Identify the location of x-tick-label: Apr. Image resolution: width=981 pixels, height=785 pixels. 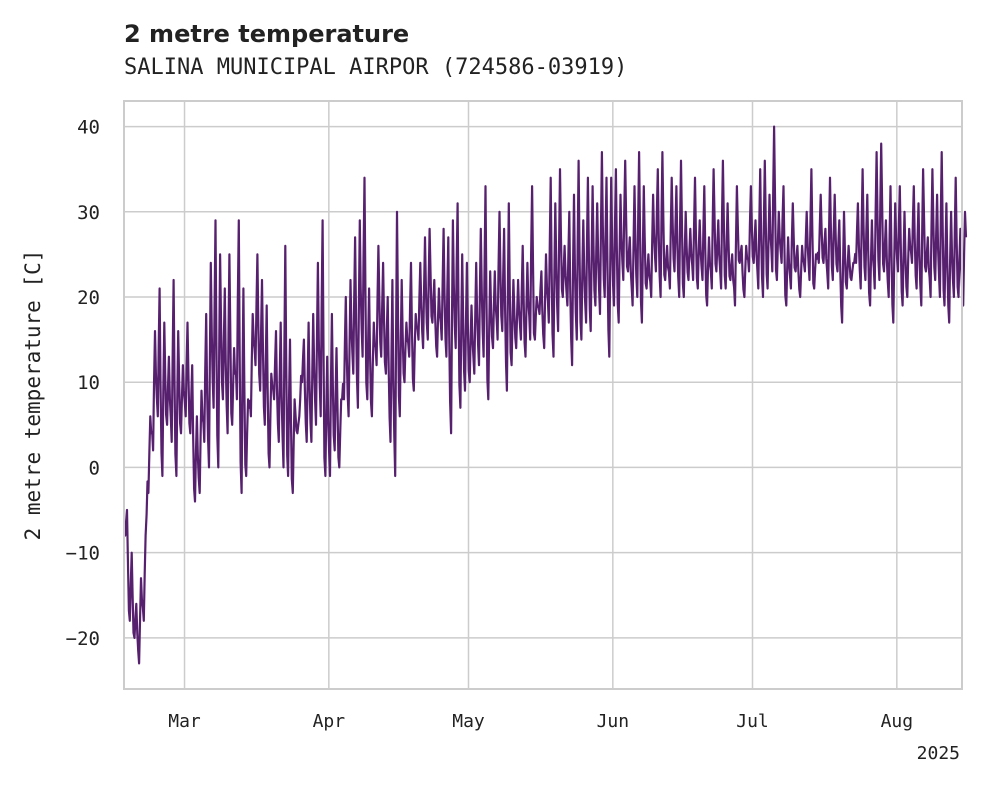
(329, 721).